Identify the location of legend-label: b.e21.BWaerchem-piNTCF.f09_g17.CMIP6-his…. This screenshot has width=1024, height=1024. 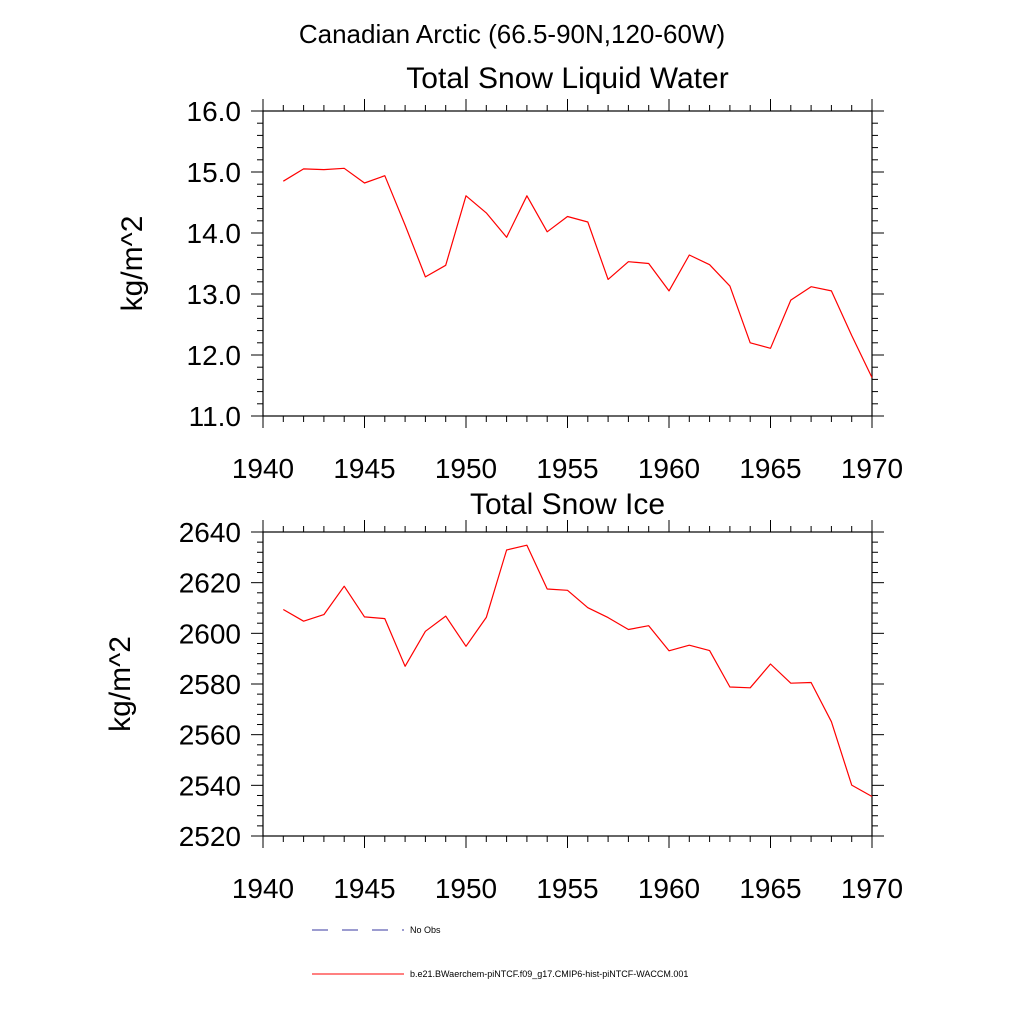
(549, 974).